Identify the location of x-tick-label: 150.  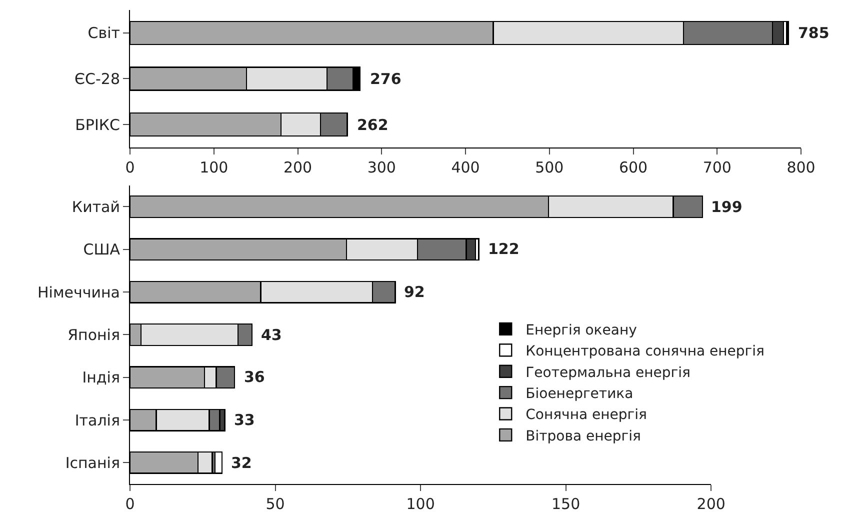
(565, 504).